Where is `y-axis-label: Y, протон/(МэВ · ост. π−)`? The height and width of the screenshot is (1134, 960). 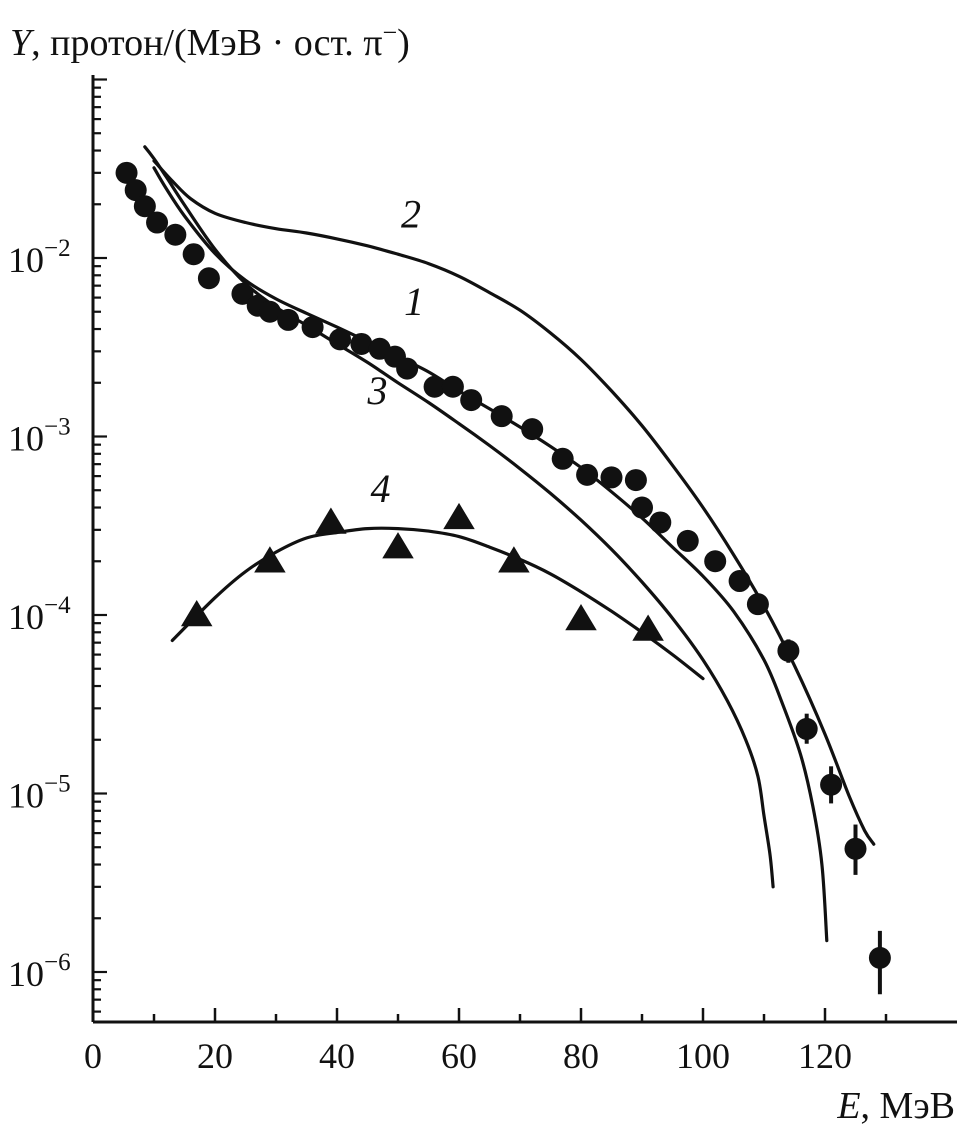 y-axis-label: Y, протон/(МэВ · ост. π−) is located at coordinates (210, 41).